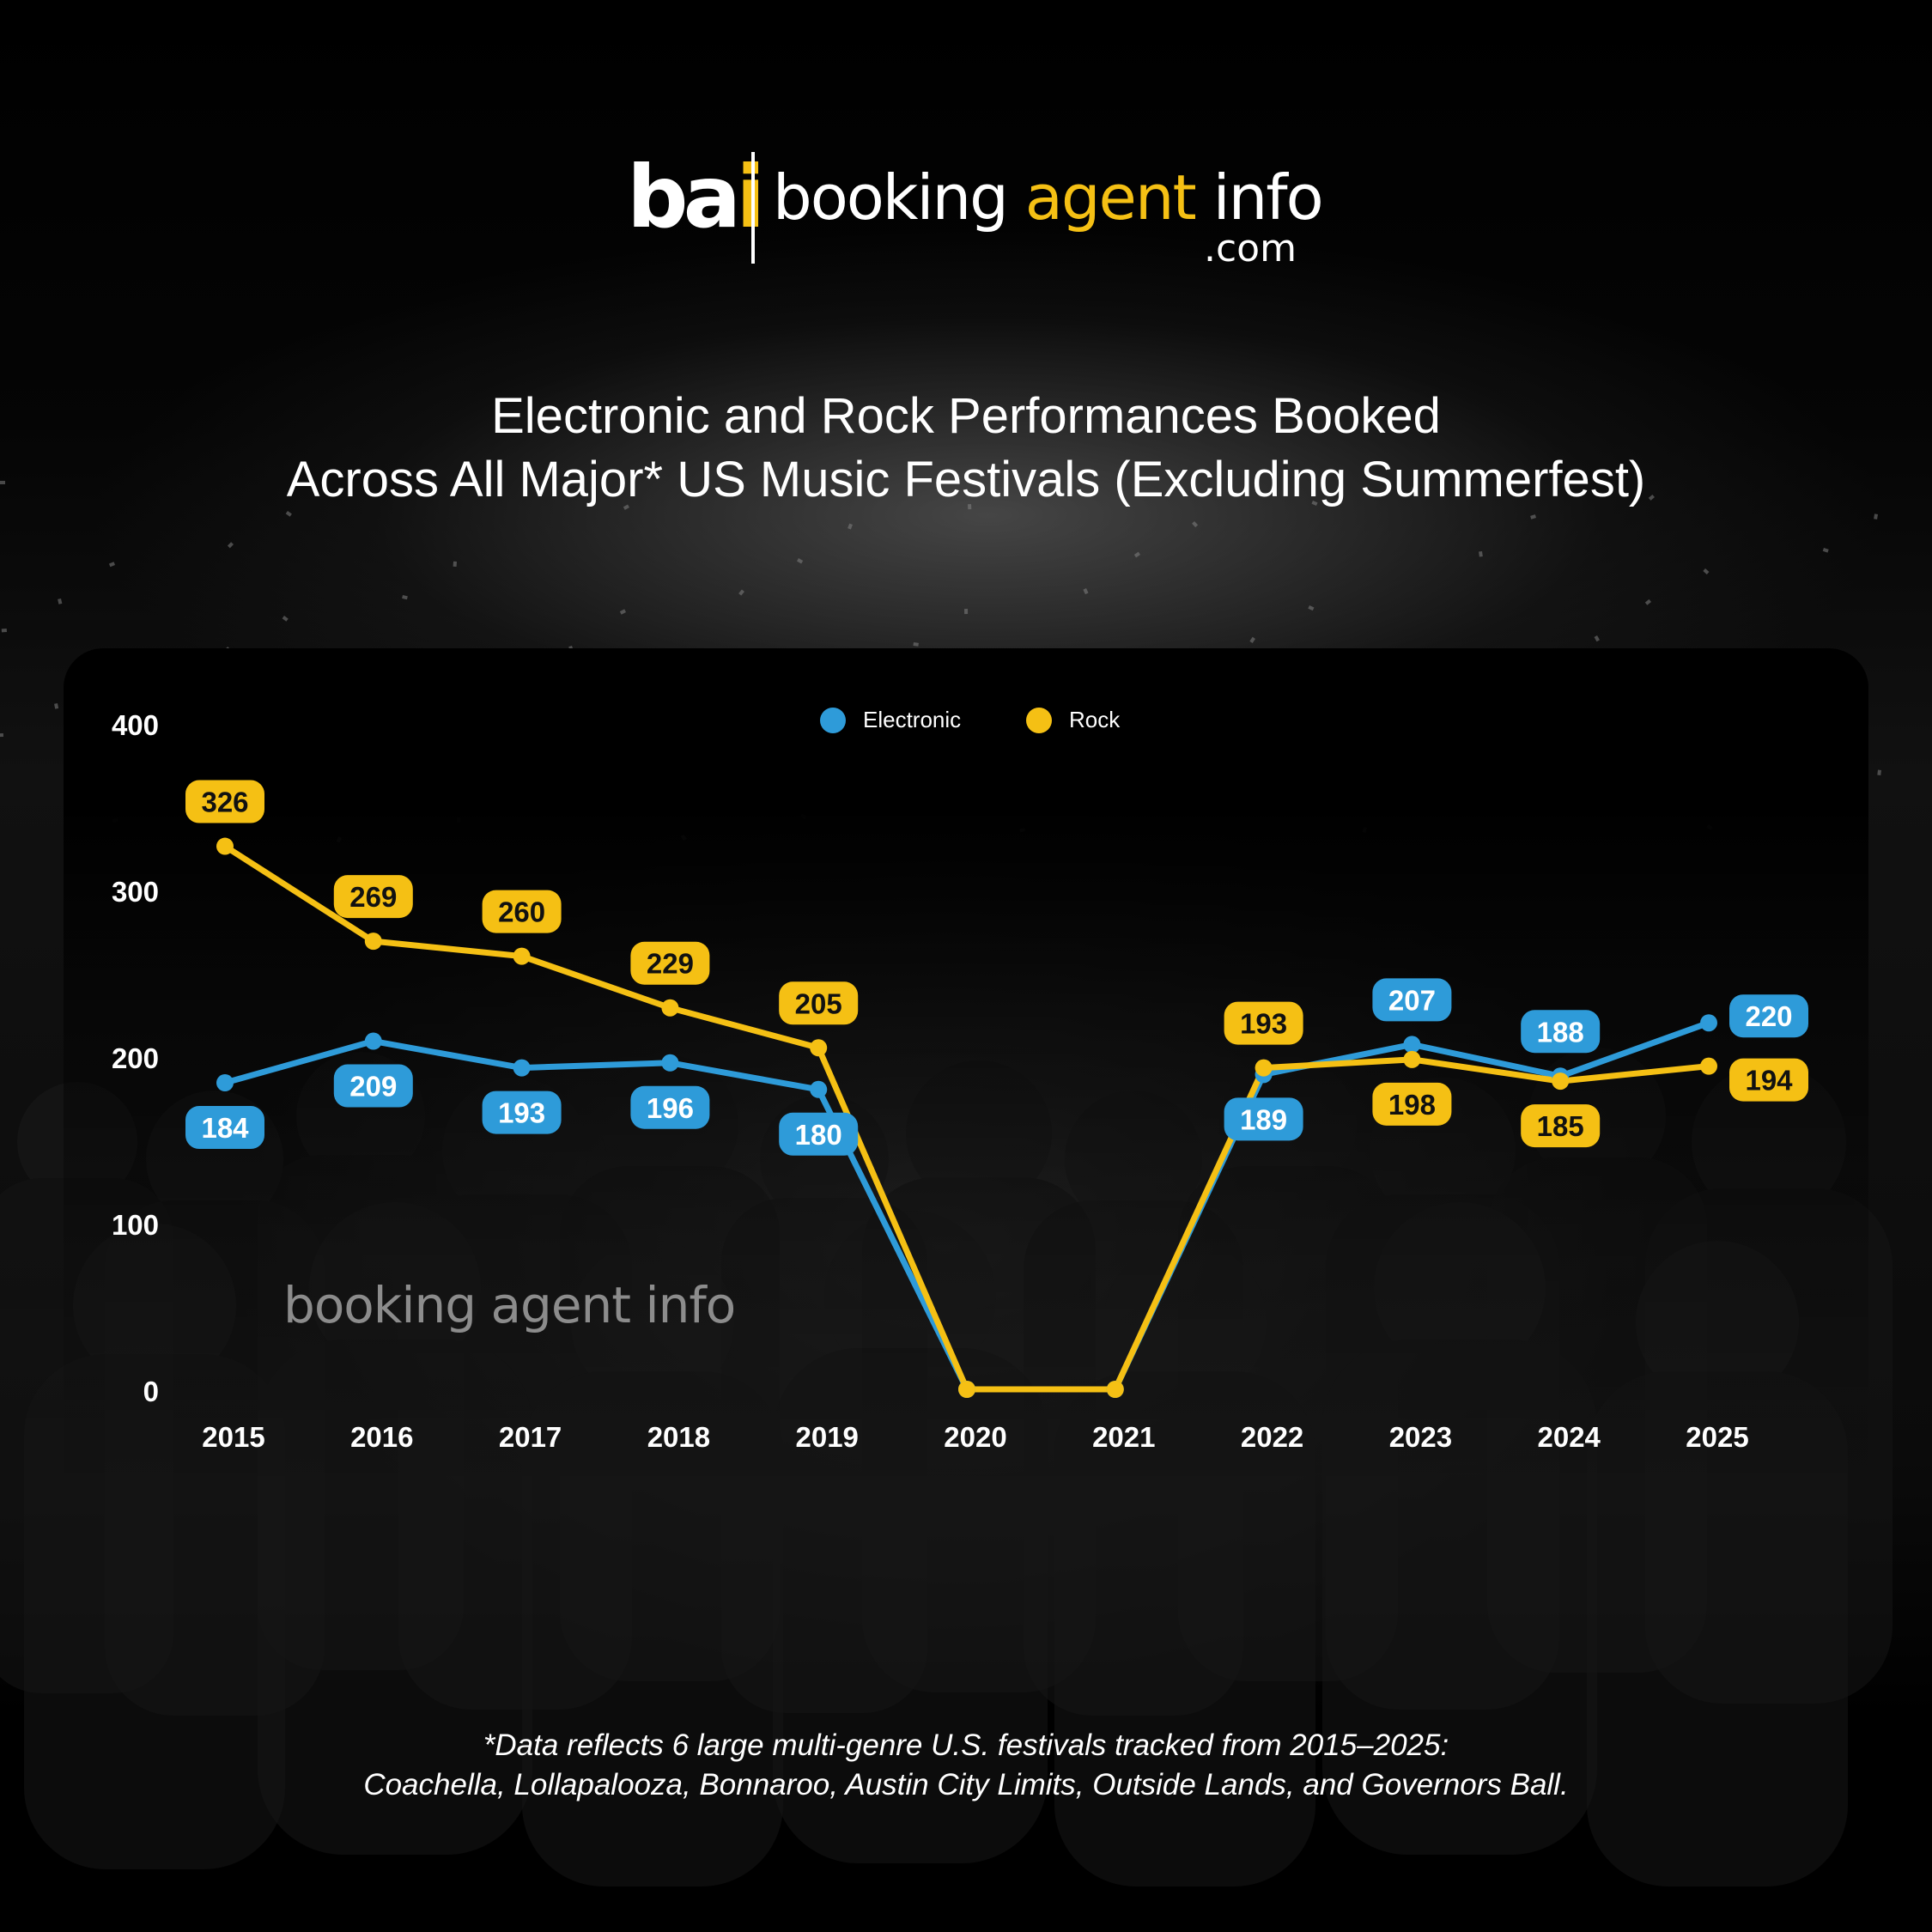 The image size is (1932, 1932). What do you see at coordinates (912, 719) in the screenshot?
I see `legend-label-electronic: Electronic` at bounding box center [912, 719].